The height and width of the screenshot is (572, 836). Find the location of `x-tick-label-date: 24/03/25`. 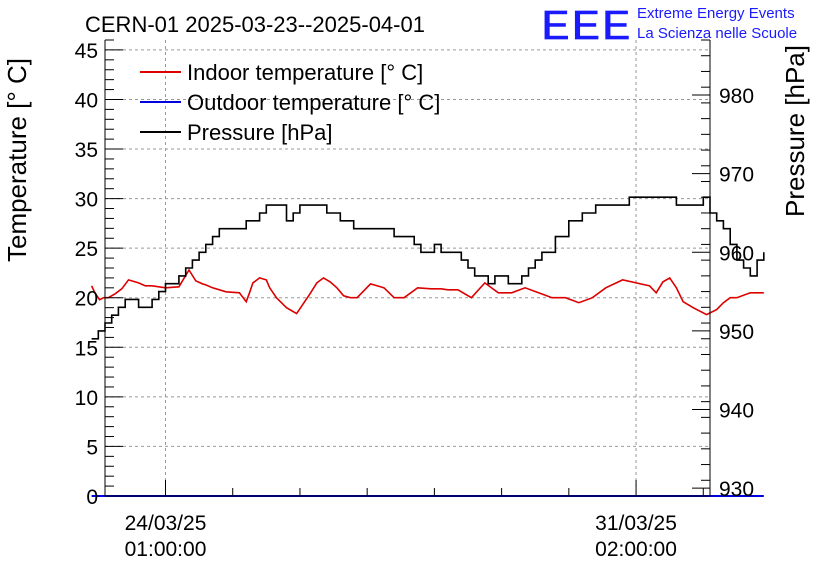

x-tick-label-date: 24/03/25 is located at coordinates (166, 523).